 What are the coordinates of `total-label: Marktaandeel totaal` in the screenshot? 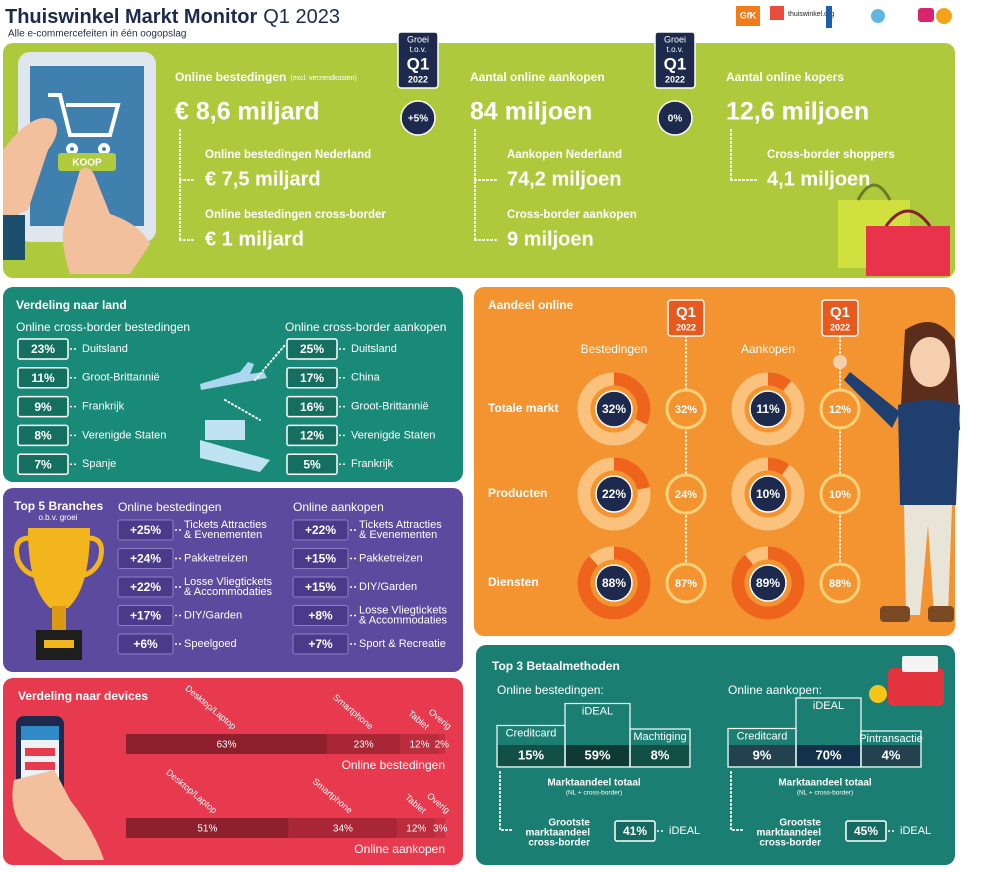 It's located at (594, 783).